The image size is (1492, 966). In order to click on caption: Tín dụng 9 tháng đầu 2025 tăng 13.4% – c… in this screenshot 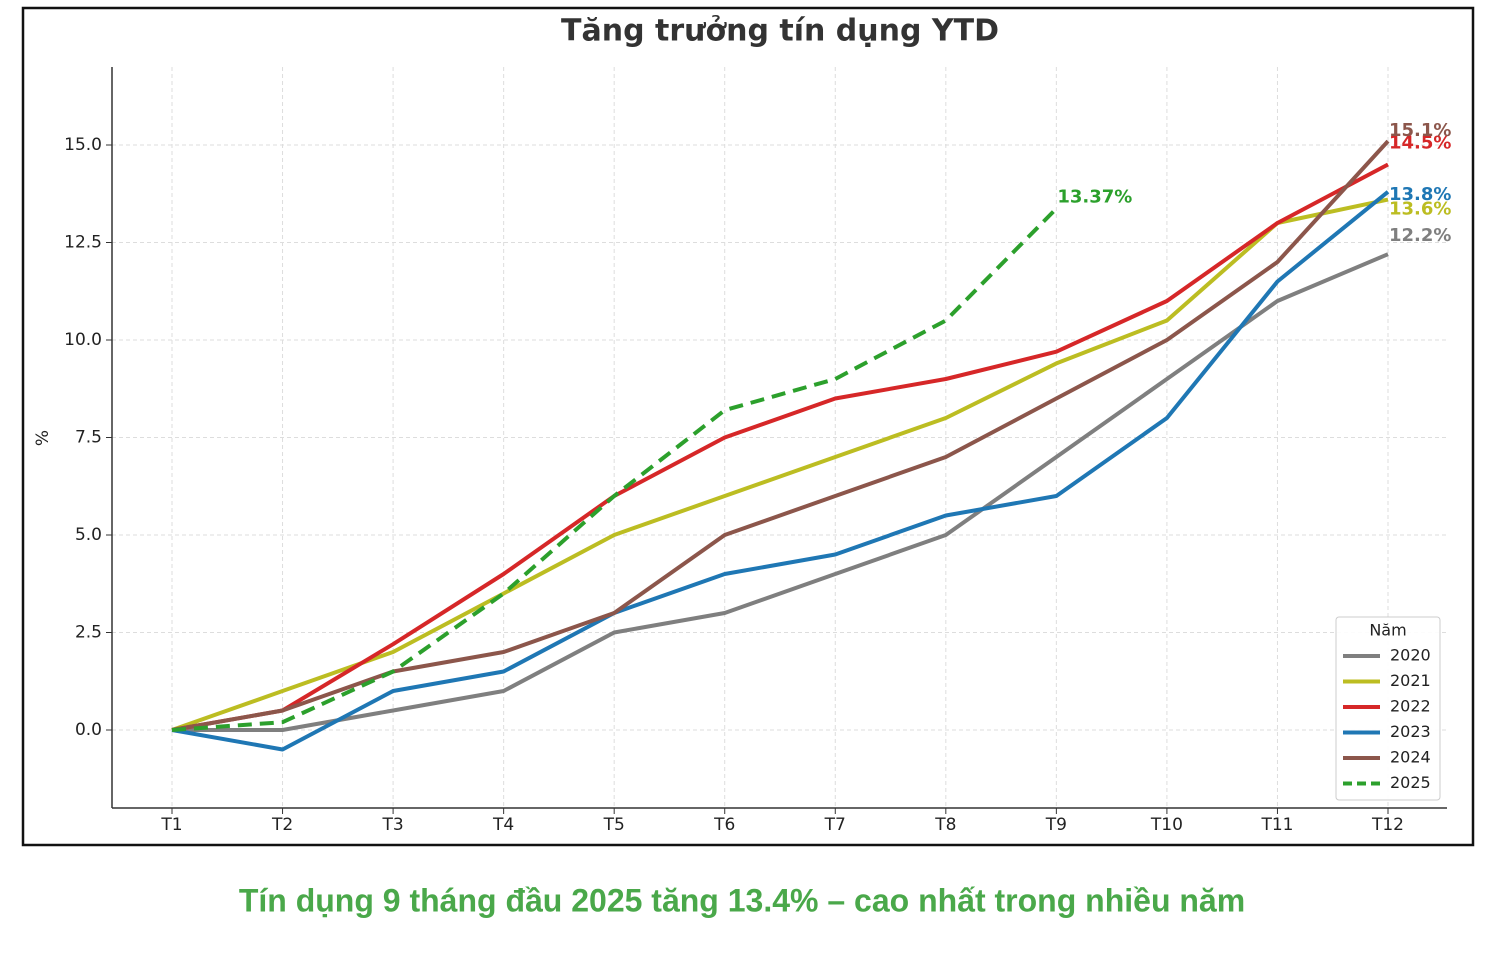, I will do `click(742, 900)`.